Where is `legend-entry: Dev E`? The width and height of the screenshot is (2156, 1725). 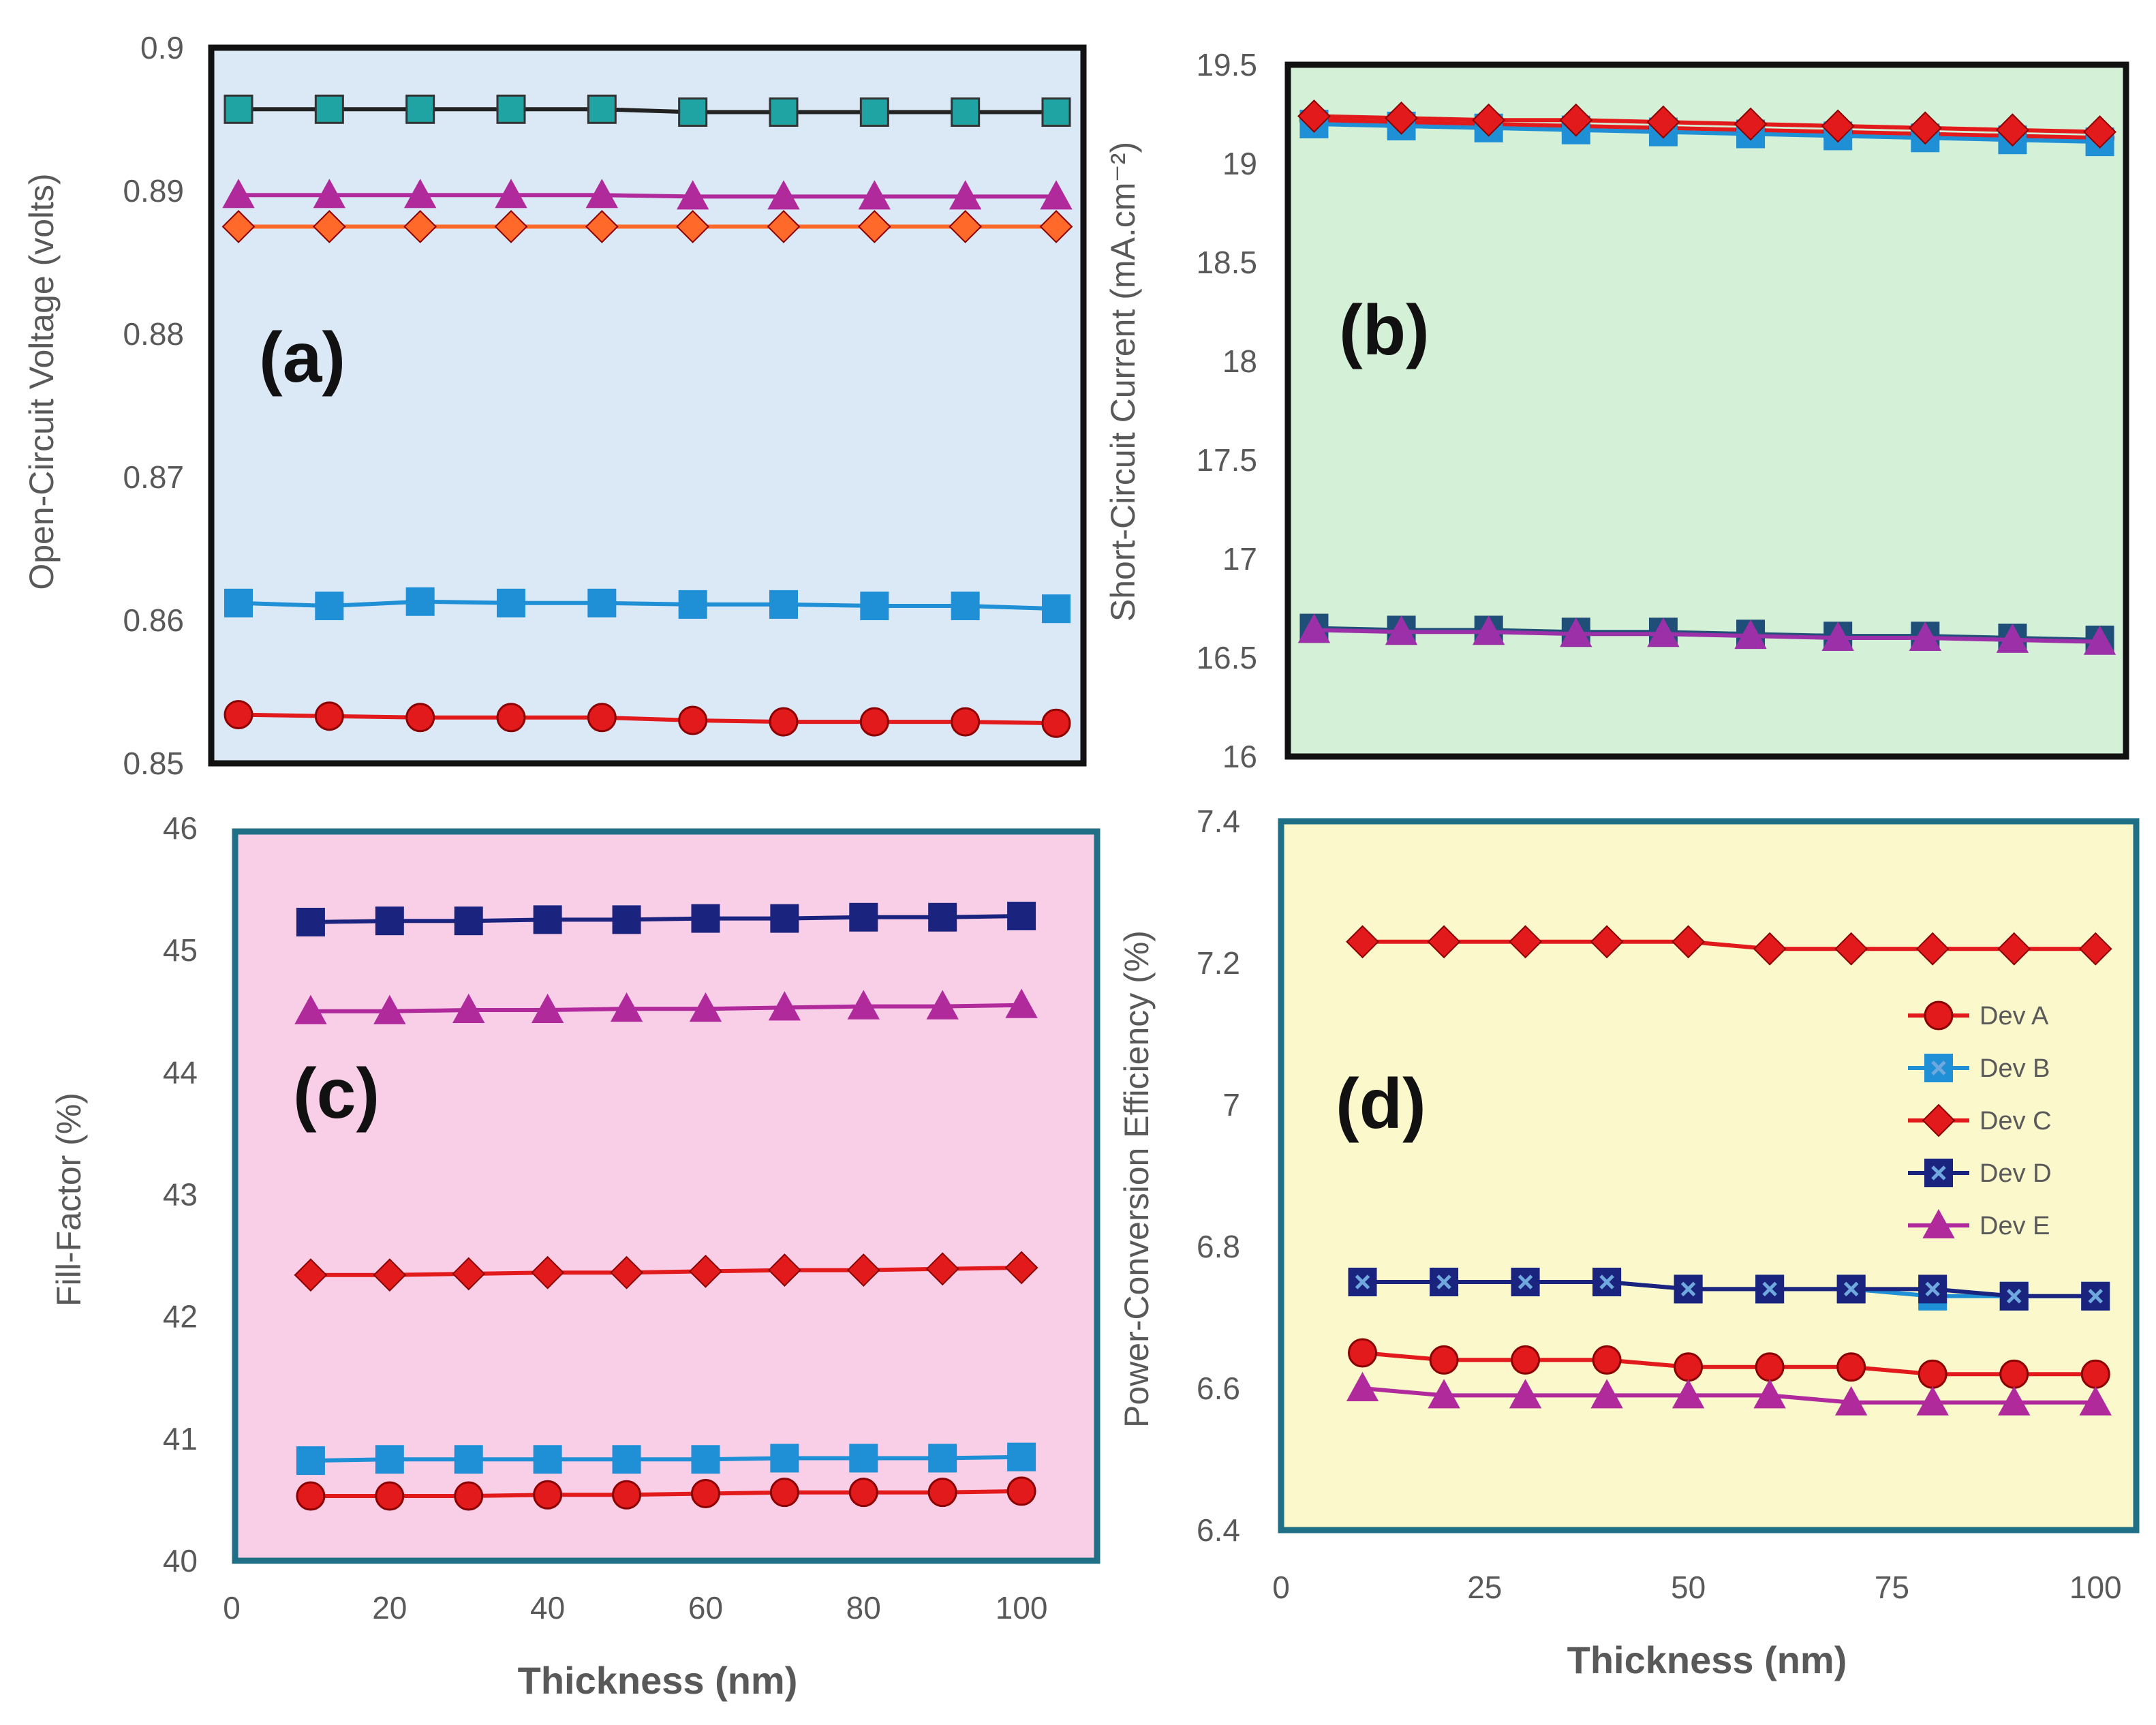
legend-entry: Dev E is located at coordinates (1979, 1224).